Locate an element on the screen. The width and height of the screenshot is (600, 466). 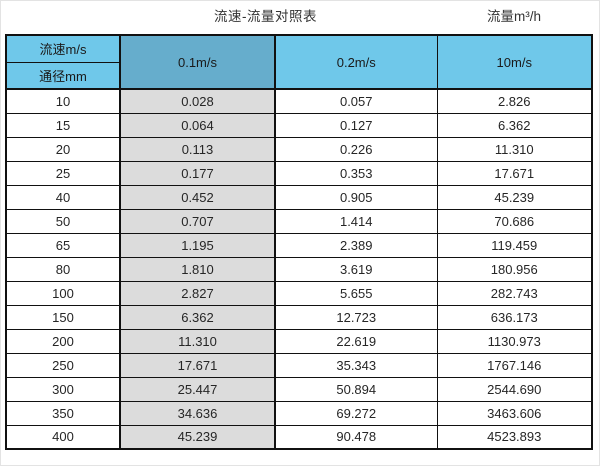
flow-value-cell: 25.447 is located at coordinates (197, 389).